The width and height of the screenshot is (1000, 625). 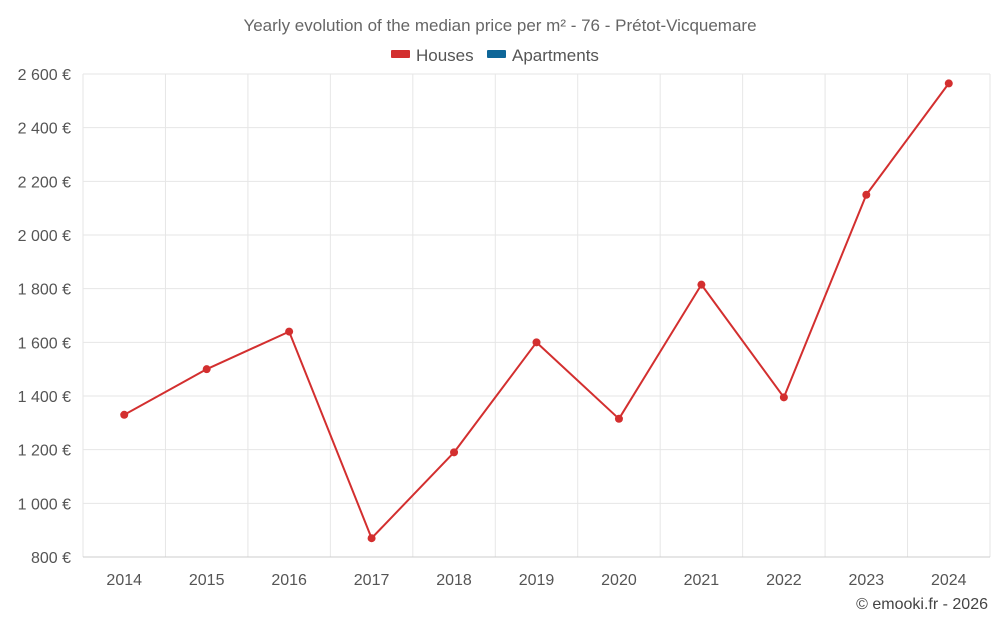 I want to click on x-tick-label: 2022, so click(x=784, y=580).